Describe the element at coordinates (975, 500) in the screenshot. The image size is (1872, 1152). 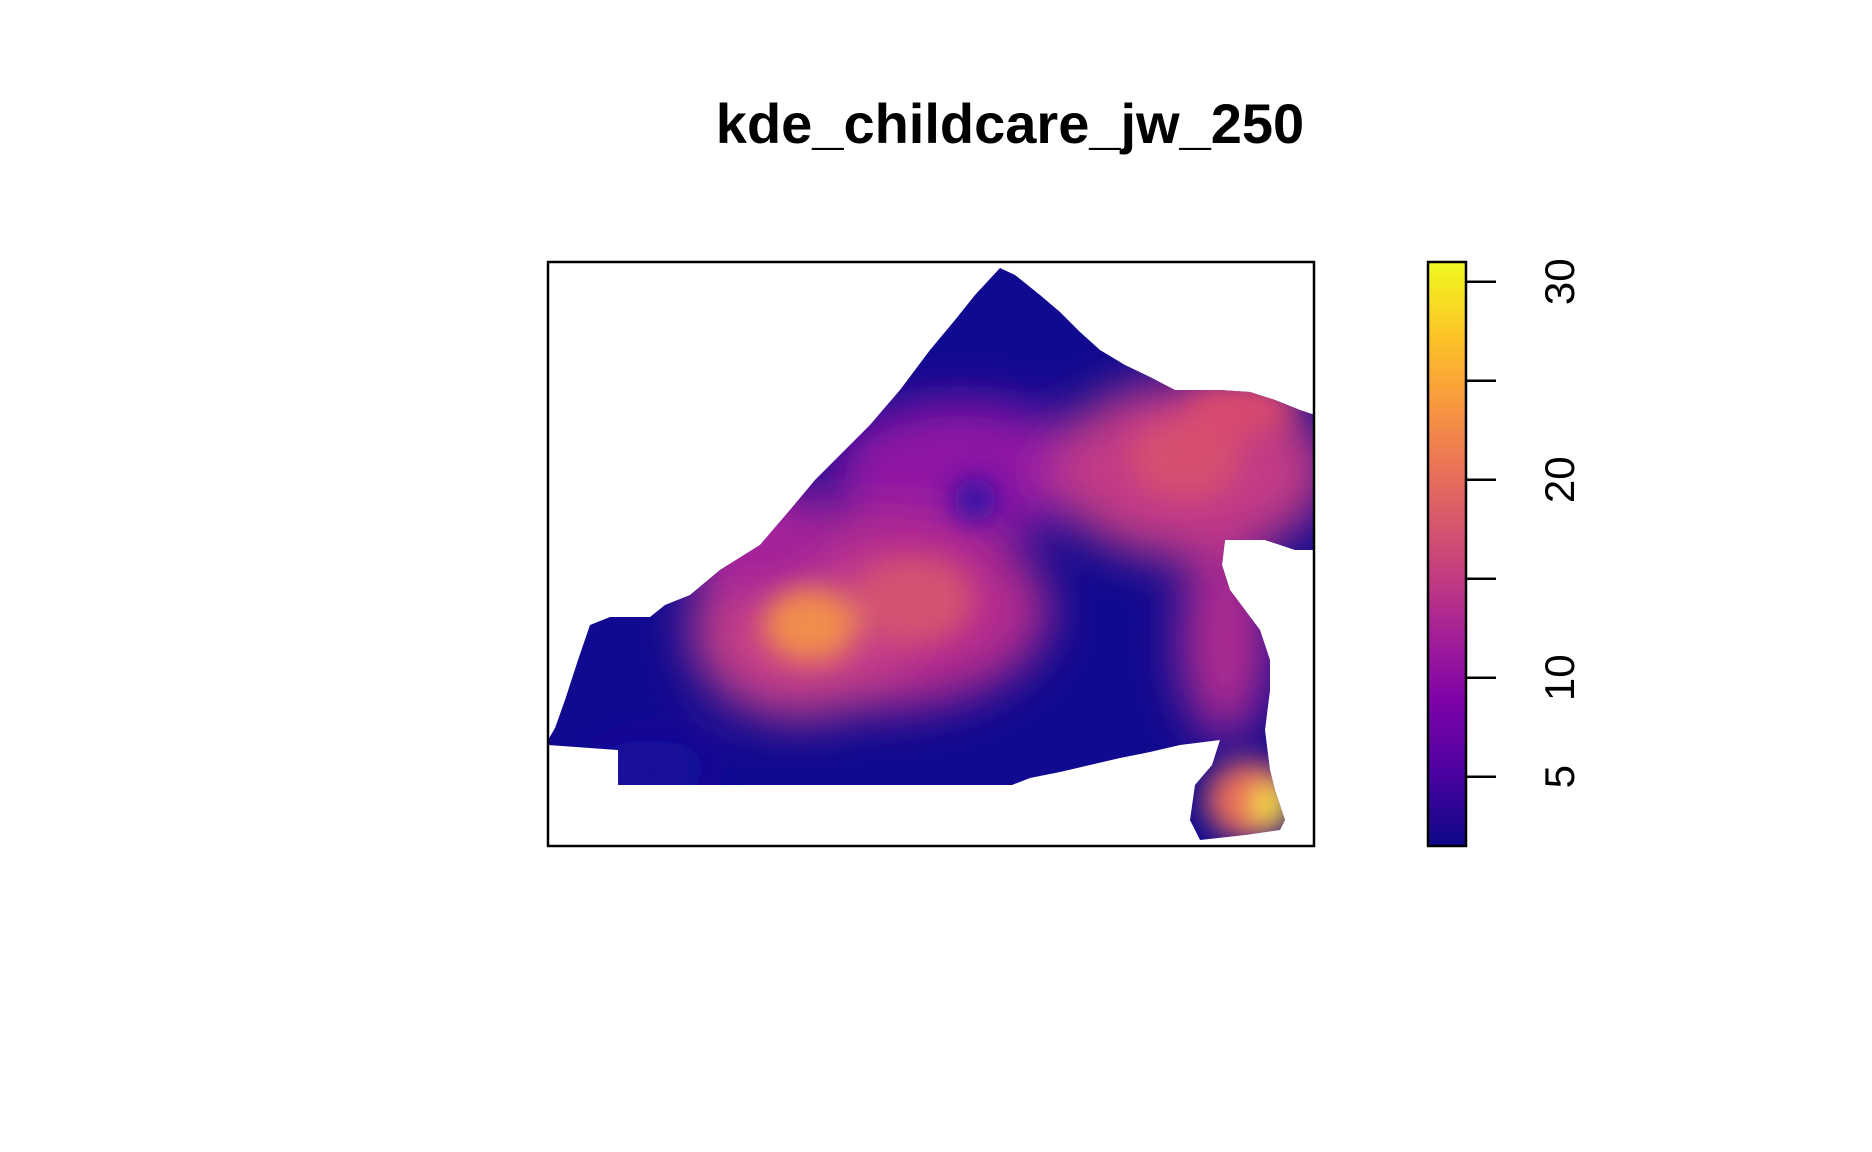
I see `hole-blue` at that location.